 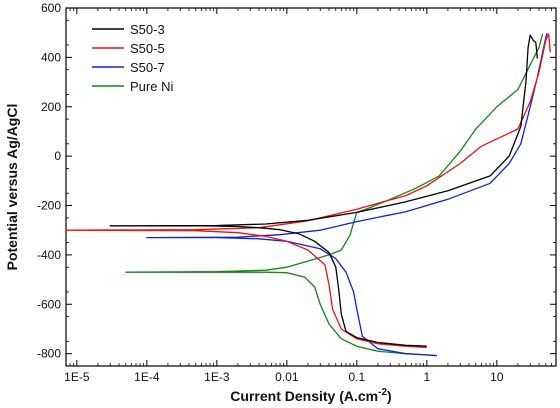 What do you see at coordinates (147, 29) in the screenshot?
I see `legend-label-s50-3: S50-3` at bounding box center [147, 29].